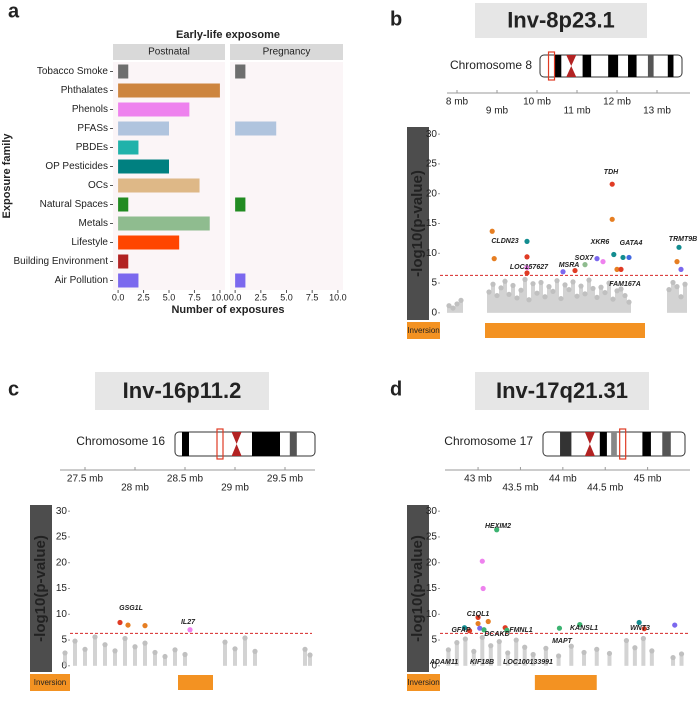  I want to click on x-tick-label: 10.0, so click(338, 297).